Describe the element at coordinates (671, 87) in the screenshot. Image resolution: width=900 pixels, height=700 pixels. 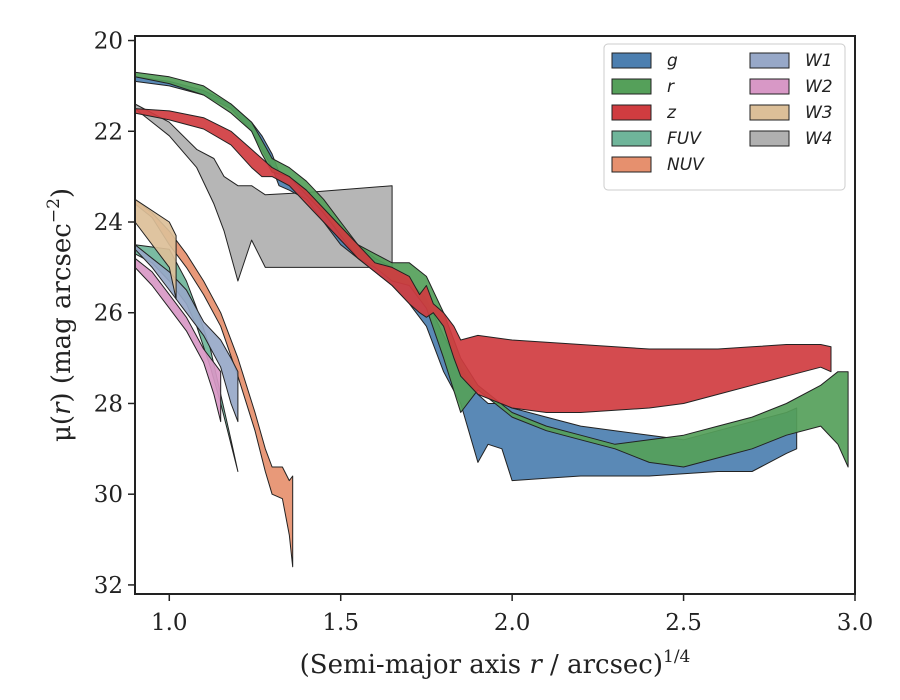
I see `legend-label-r: r` at that location.